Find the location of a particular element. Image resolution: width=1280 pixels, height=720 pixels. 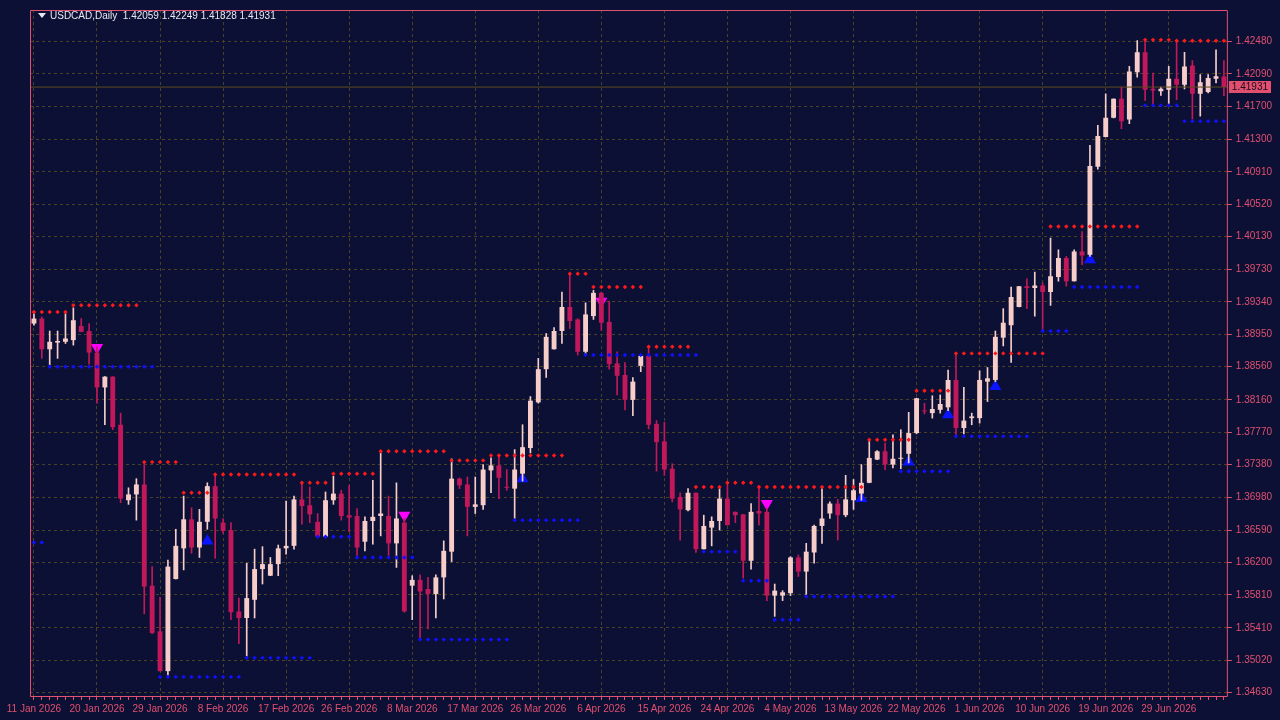

y-tick-label: 1.36980 is located at coordinates (1254, 497).